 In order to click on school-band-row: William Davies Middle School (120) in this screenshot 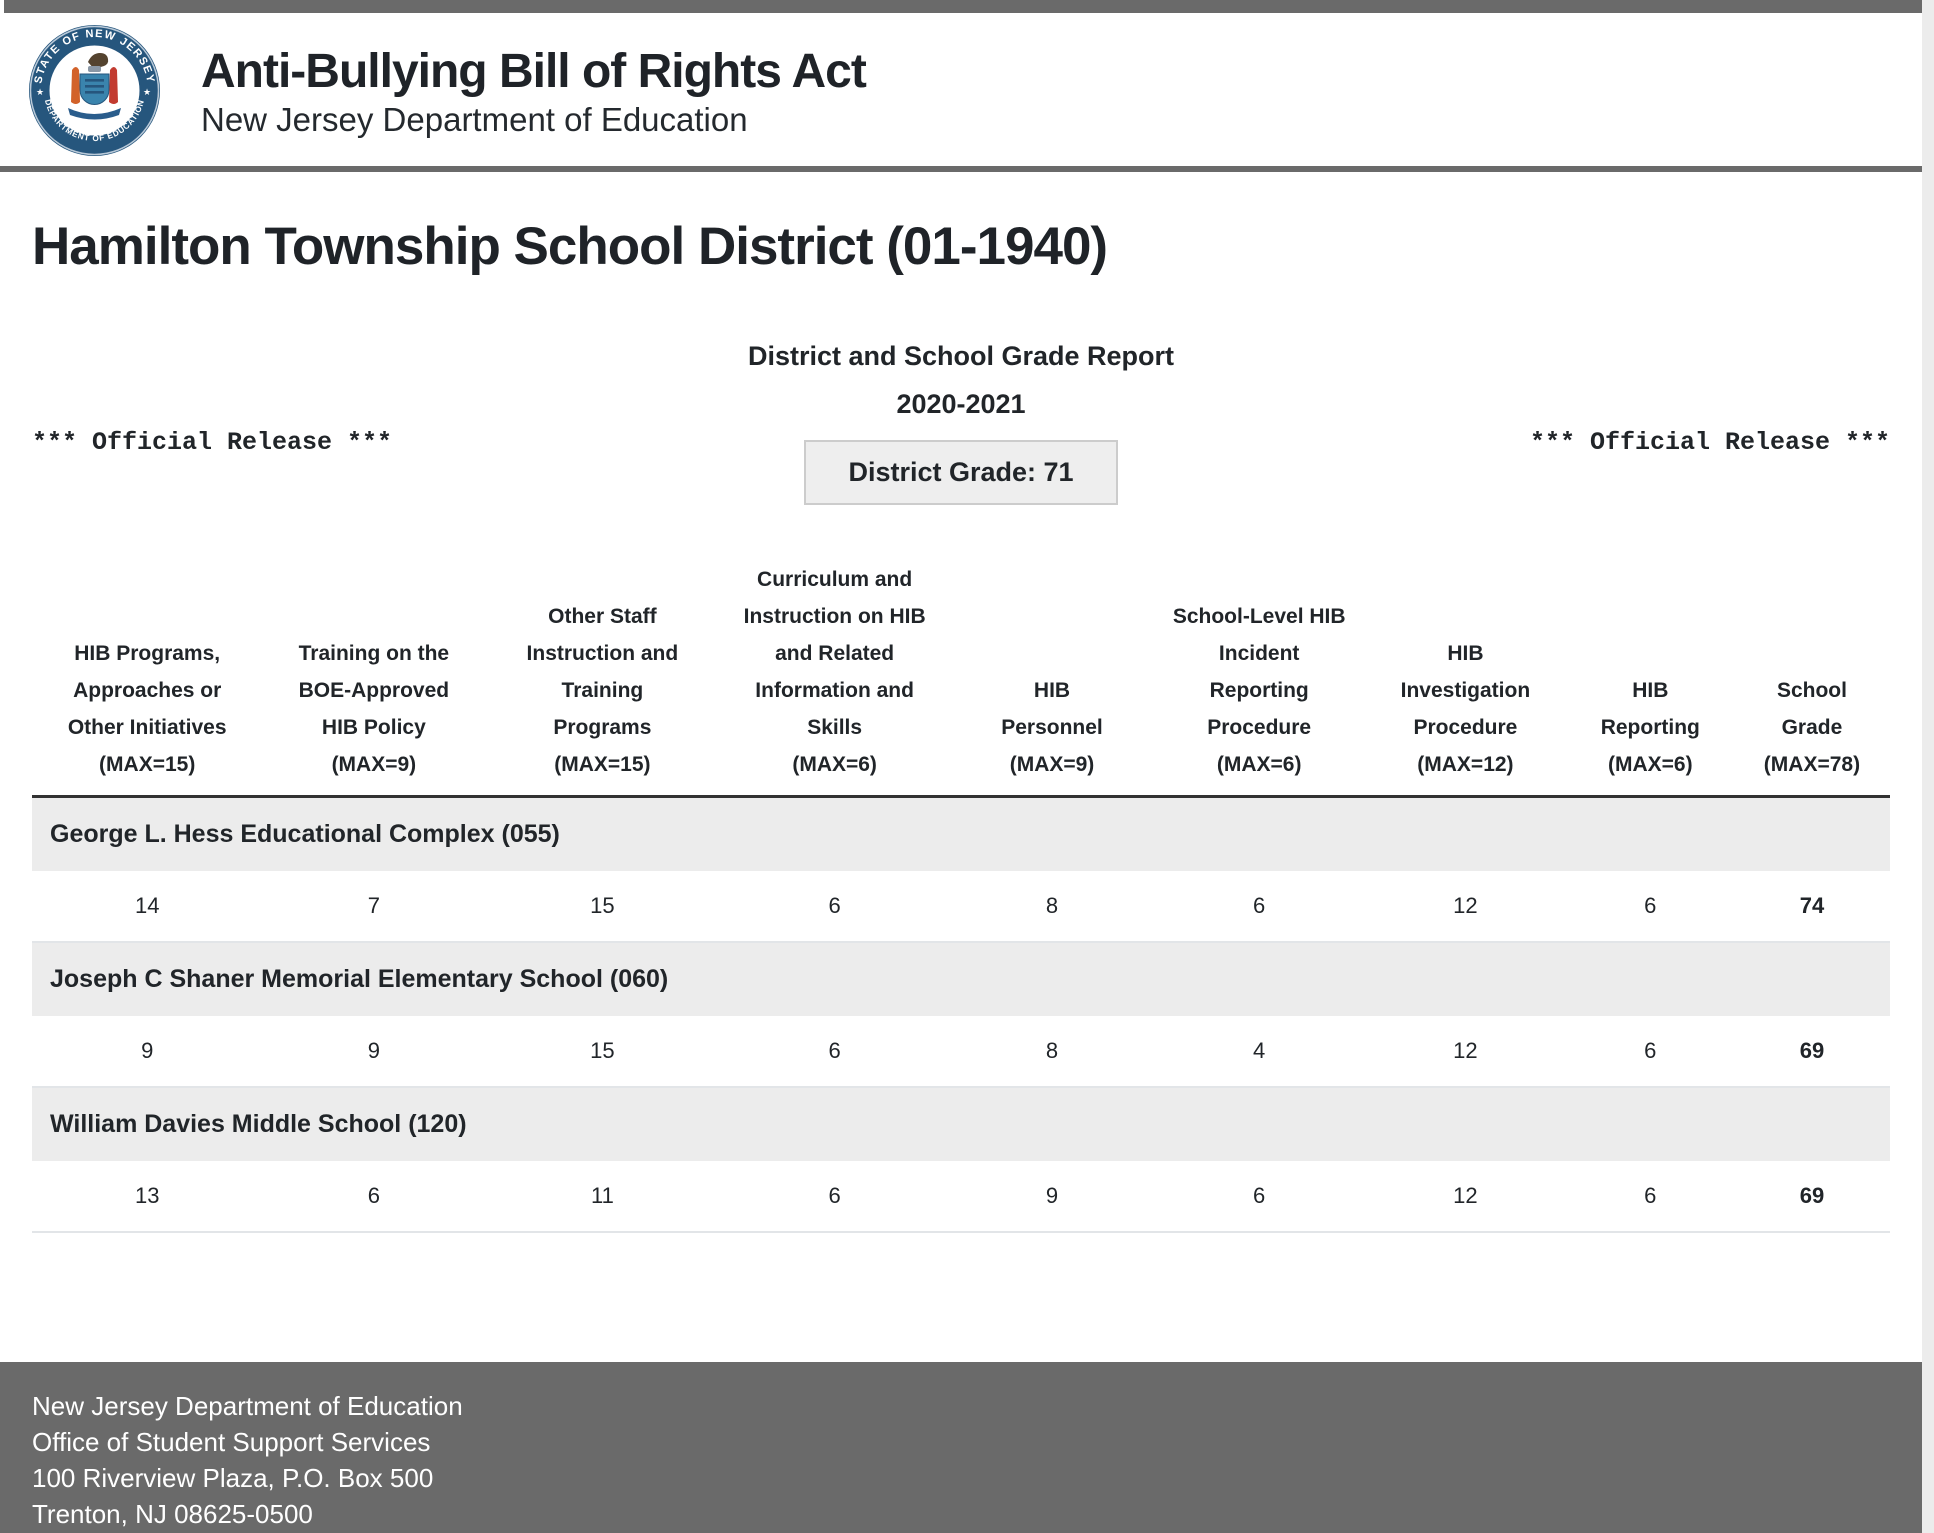, I will do `click(961, 1124)`.